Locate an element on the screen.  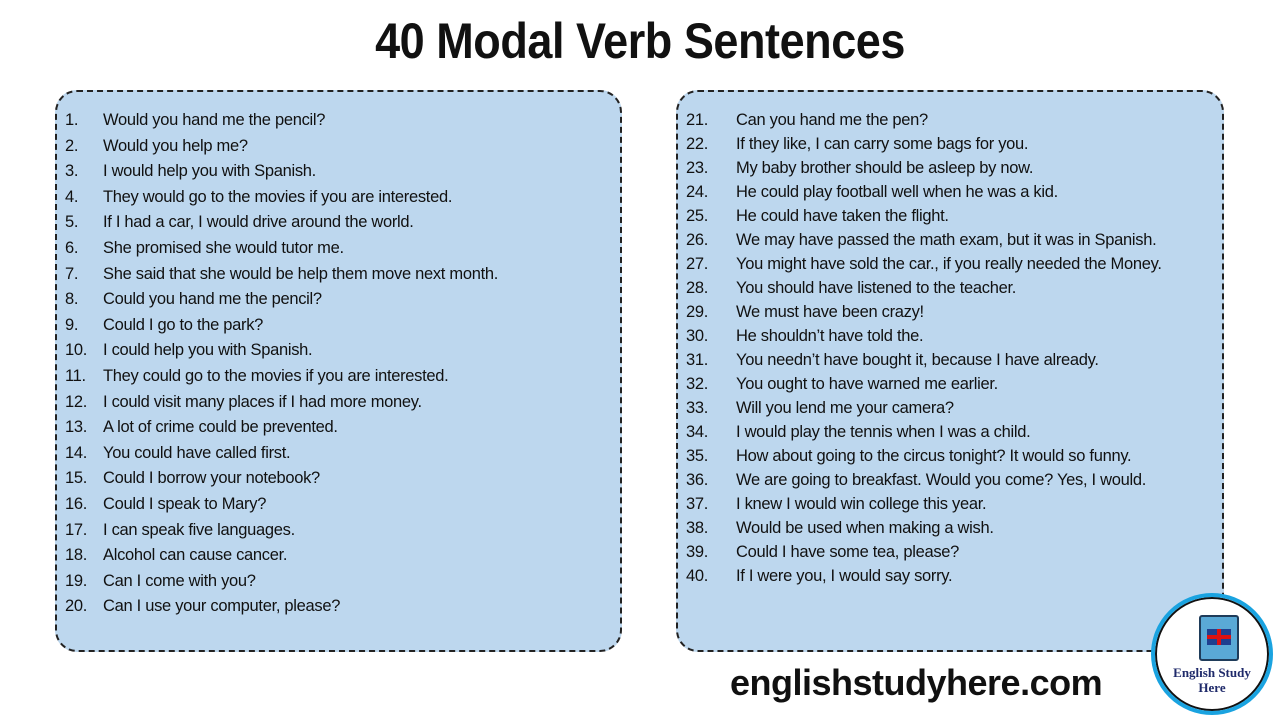
item-number: 35. is located at coordinates (697, 456).